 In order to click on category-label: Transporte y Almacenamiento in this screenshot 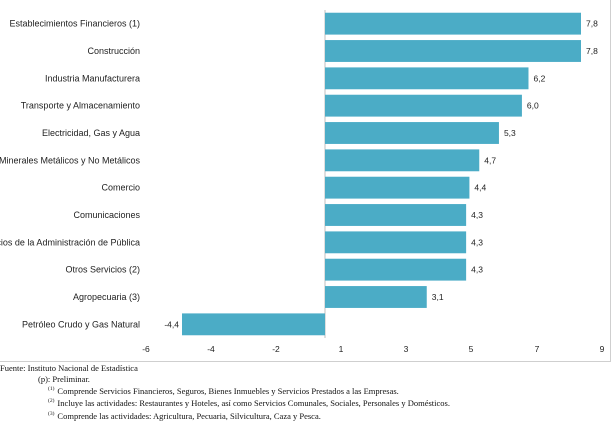, I will do `click(80, 106)`.